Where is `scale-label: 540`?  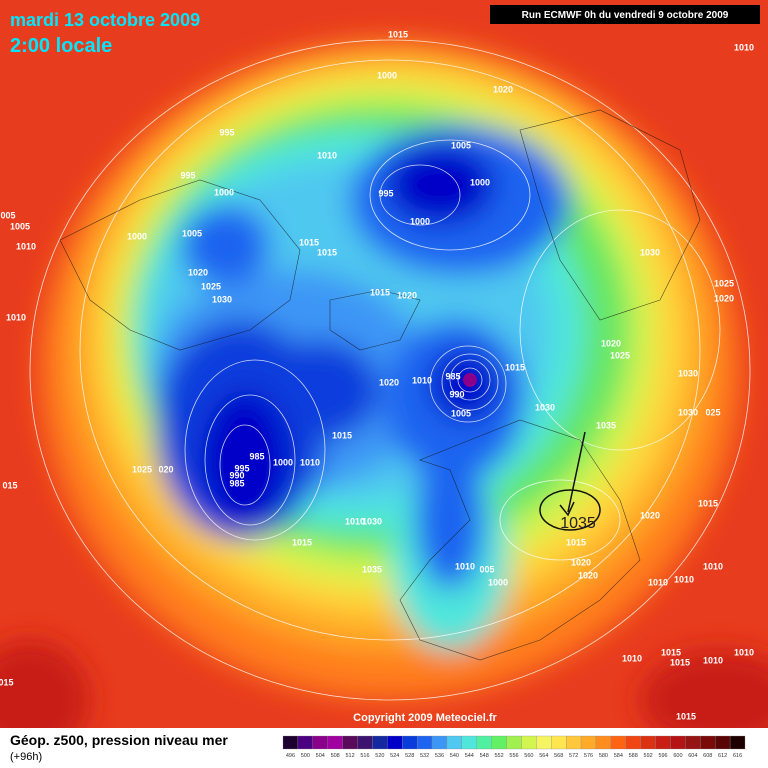 scale-label: 540 is located at coordinates (454, 756).